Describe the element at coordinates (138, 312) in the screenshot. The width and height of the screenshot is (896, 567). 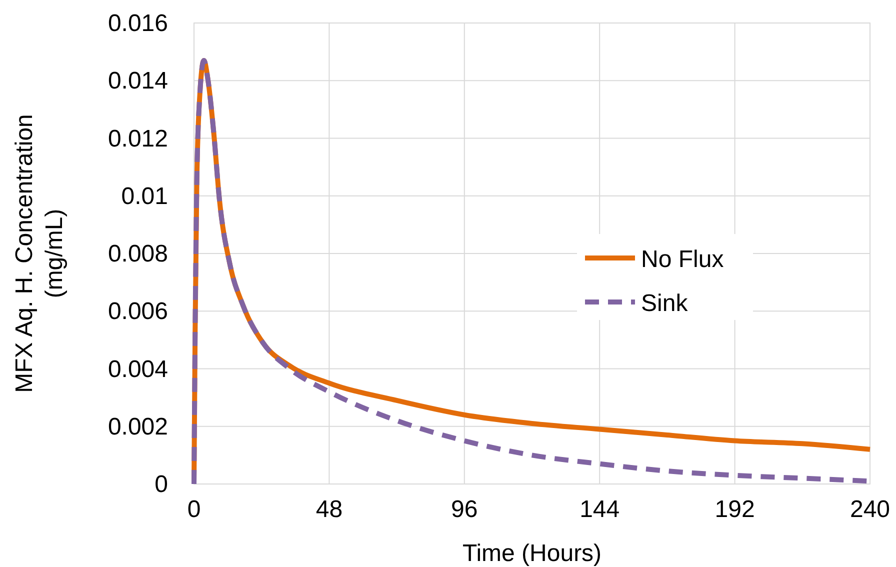
I see `y-tick-label: 0.006` at that location.